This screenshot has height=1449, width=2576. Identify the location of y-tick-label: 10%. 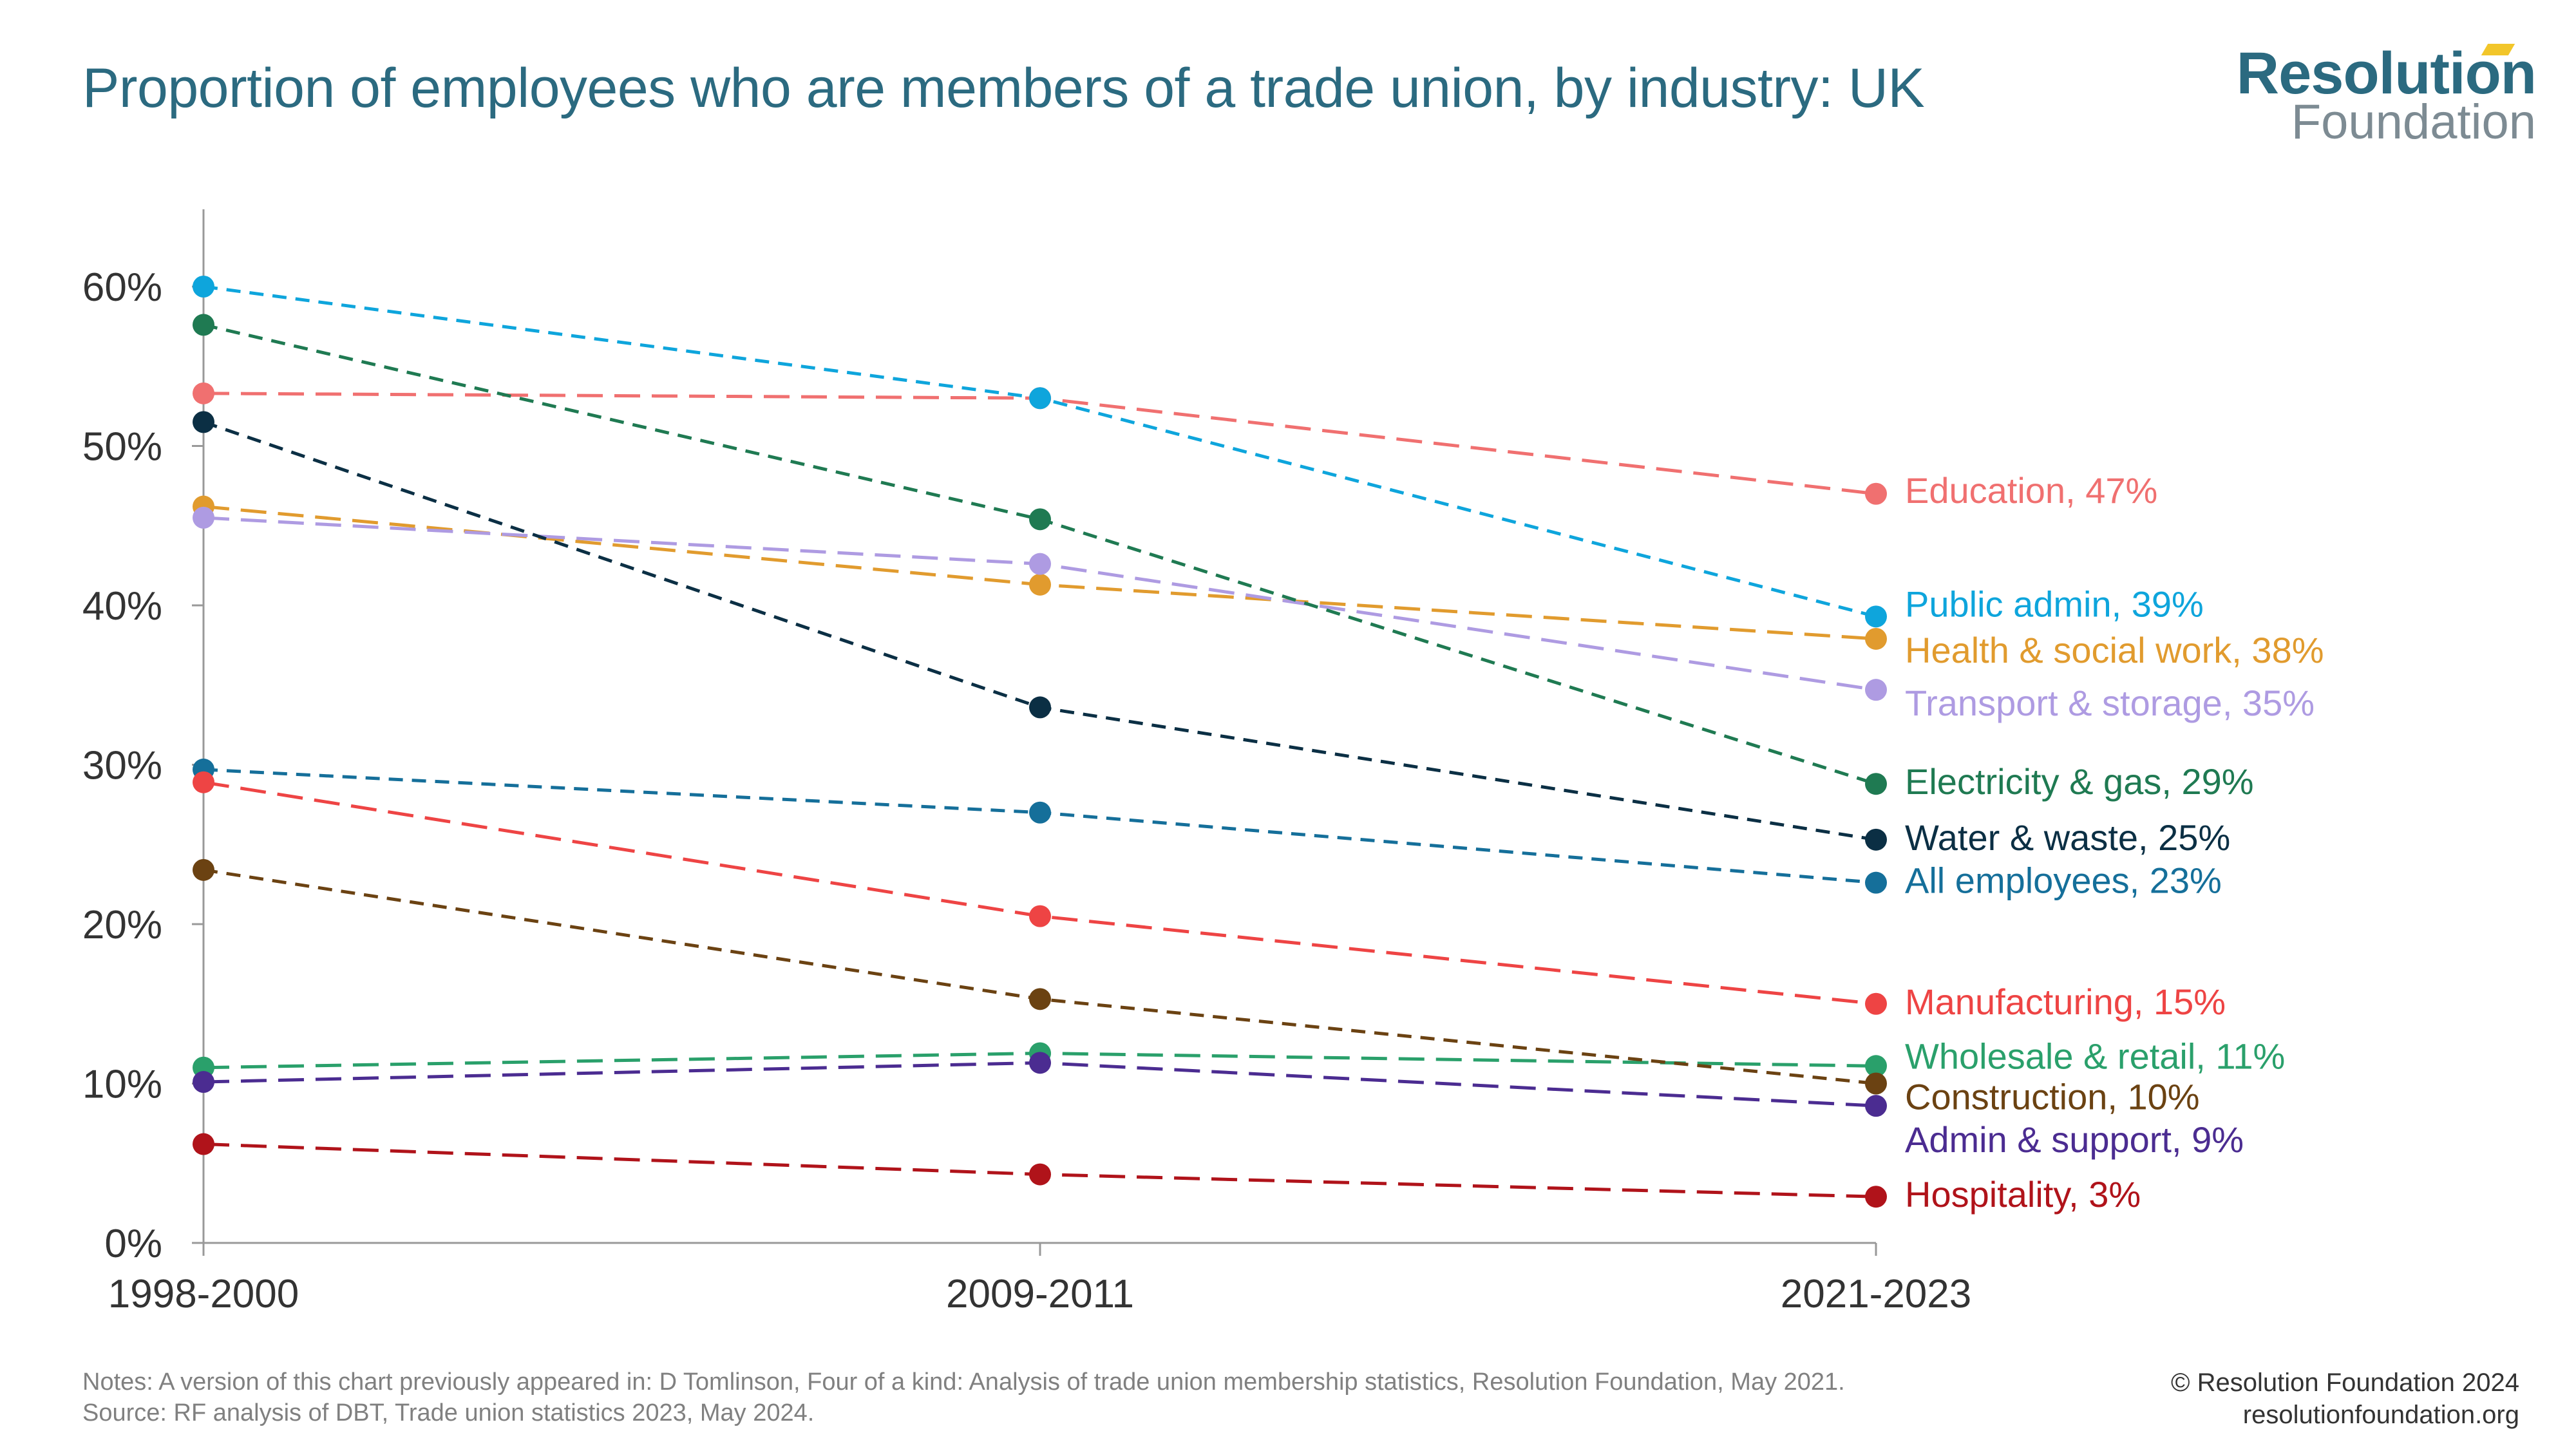
(122, 1085).